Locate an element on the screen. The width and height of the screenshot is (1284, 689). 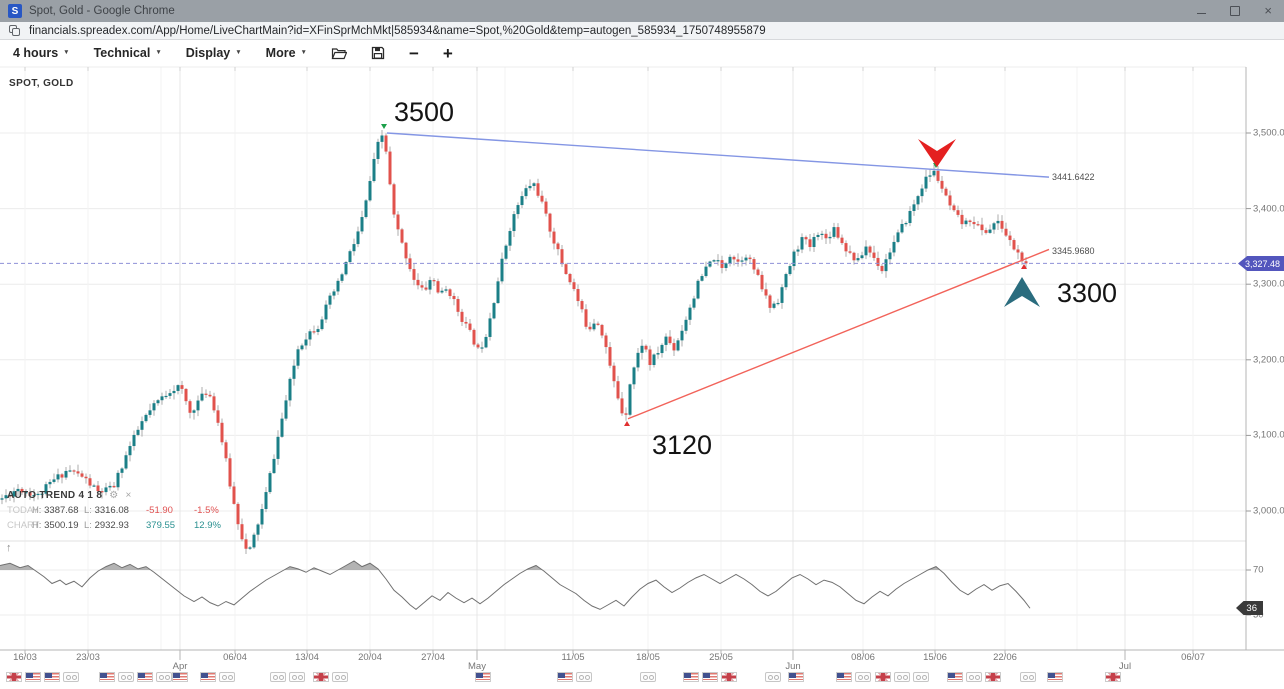
more-dropdown: More ▼ is located at coordinates (286, 53).